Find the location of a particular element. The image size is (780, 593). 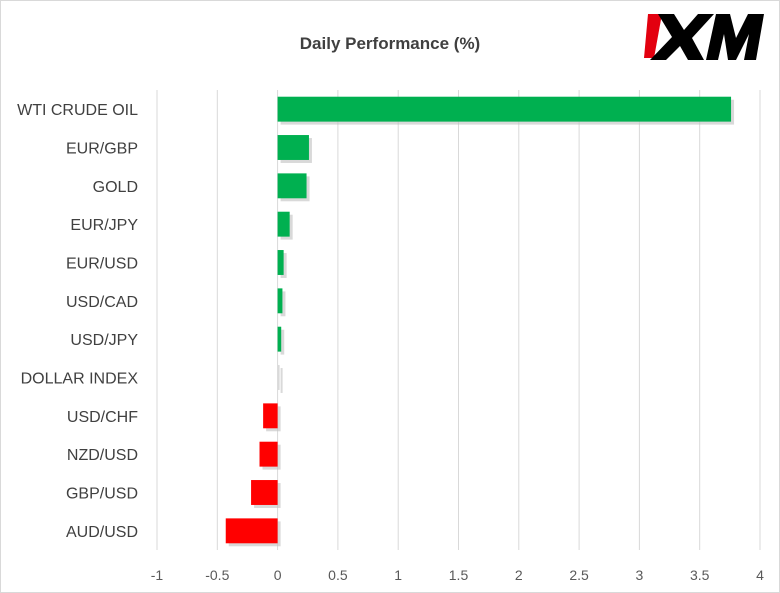

logo-m is located at coordinates (735, 37).